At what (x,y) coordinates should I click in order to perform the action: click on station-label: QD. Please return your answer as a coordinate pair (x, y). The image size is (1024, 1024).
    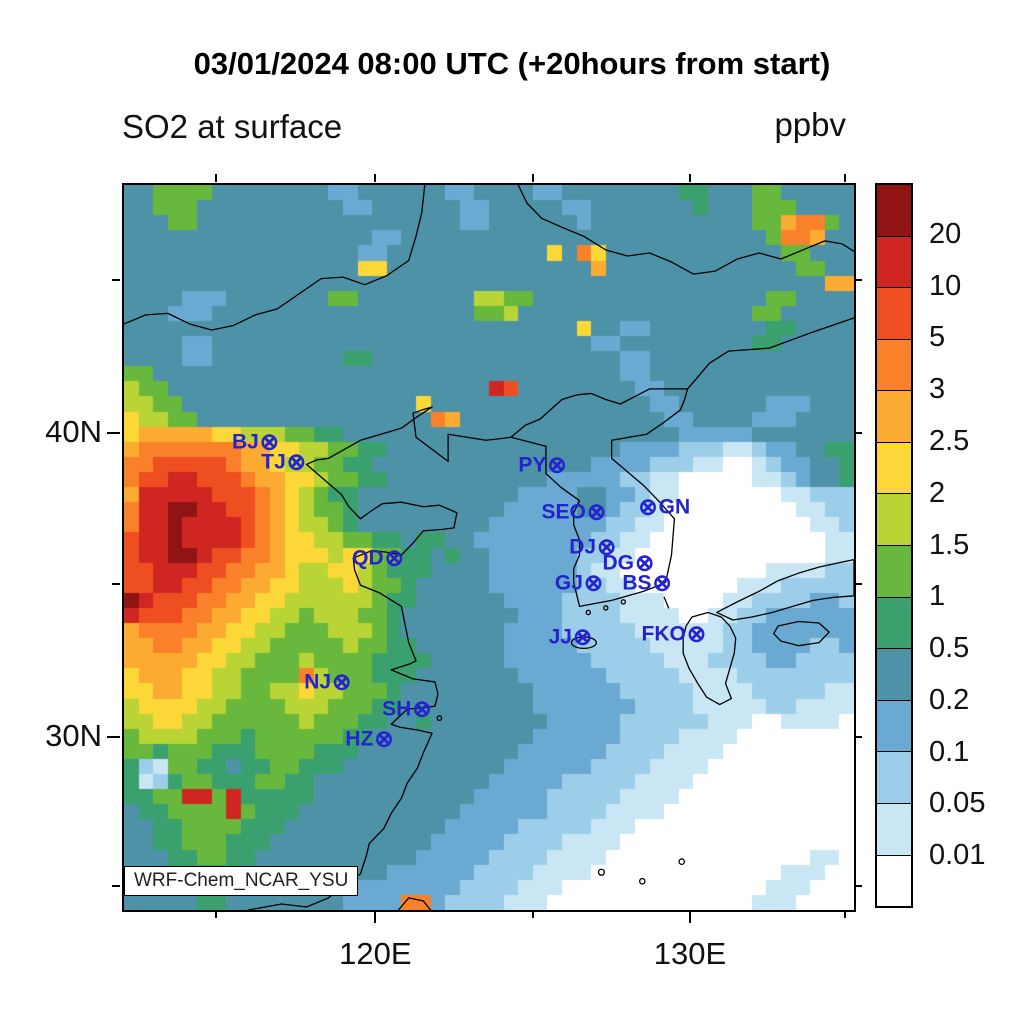
    Looking at the image, I should click on (368, 558).